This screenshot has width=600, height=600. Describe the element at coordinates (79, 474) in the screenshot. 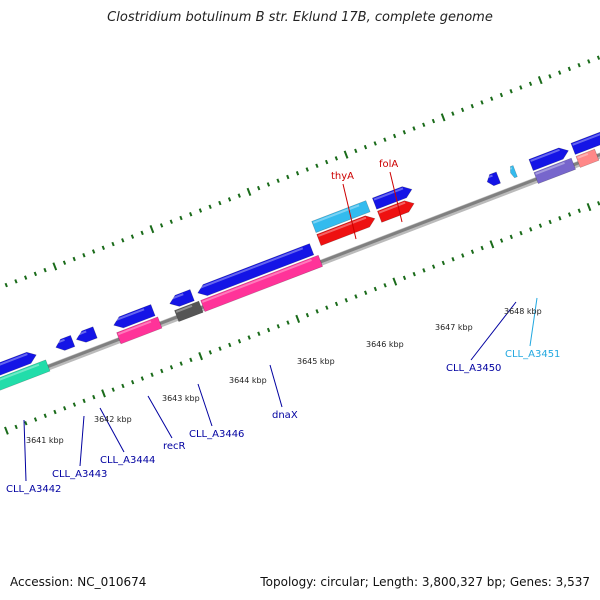

I see `gene-label-CLL_A3443: CLL_A3443` at that location.